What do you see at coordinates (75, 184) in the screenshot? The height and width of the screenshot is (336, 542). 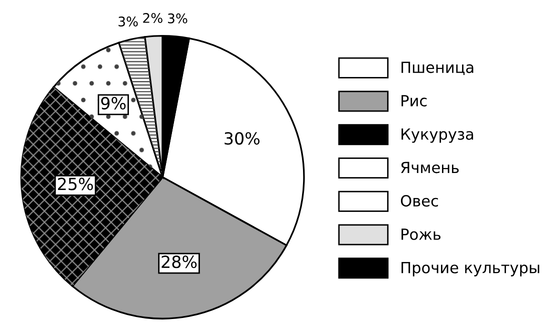 I see `data-label: 25%` at bounding box center [75, 184].